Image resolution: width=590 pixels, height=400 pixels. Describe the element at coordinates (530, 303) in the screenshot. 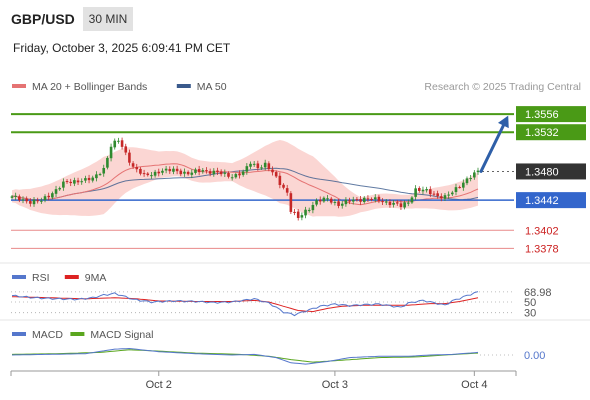

I see `rsi-level-label-50: 50` at that location.